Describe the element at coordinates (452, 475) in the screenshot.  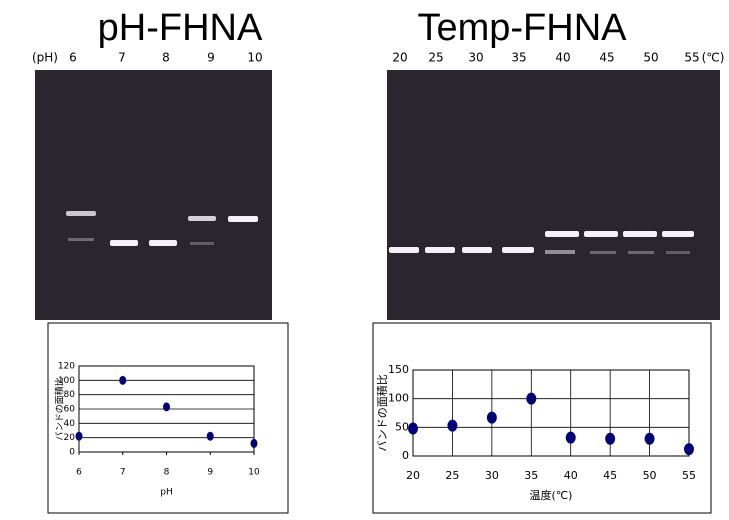
I see `x-tick-label: 25` at that location.